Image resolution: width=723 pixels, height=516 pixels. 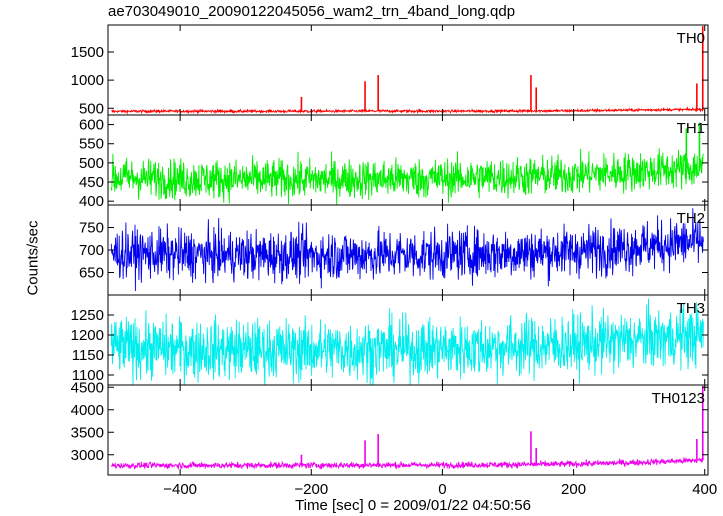 What do you see at coordinates (407, 176) in the screenshot?
I see `panel-th1-series-line` at bounding box center [407, 176].